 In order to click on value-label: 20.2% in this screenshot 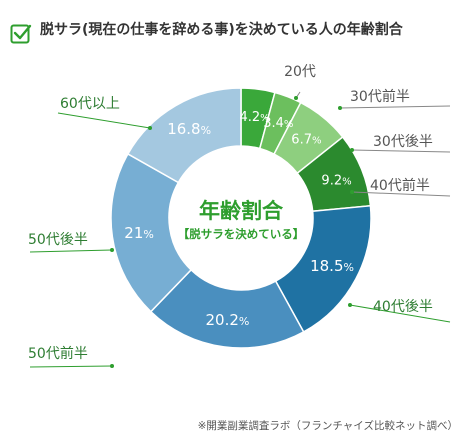, I will do `click(228, 320)`.